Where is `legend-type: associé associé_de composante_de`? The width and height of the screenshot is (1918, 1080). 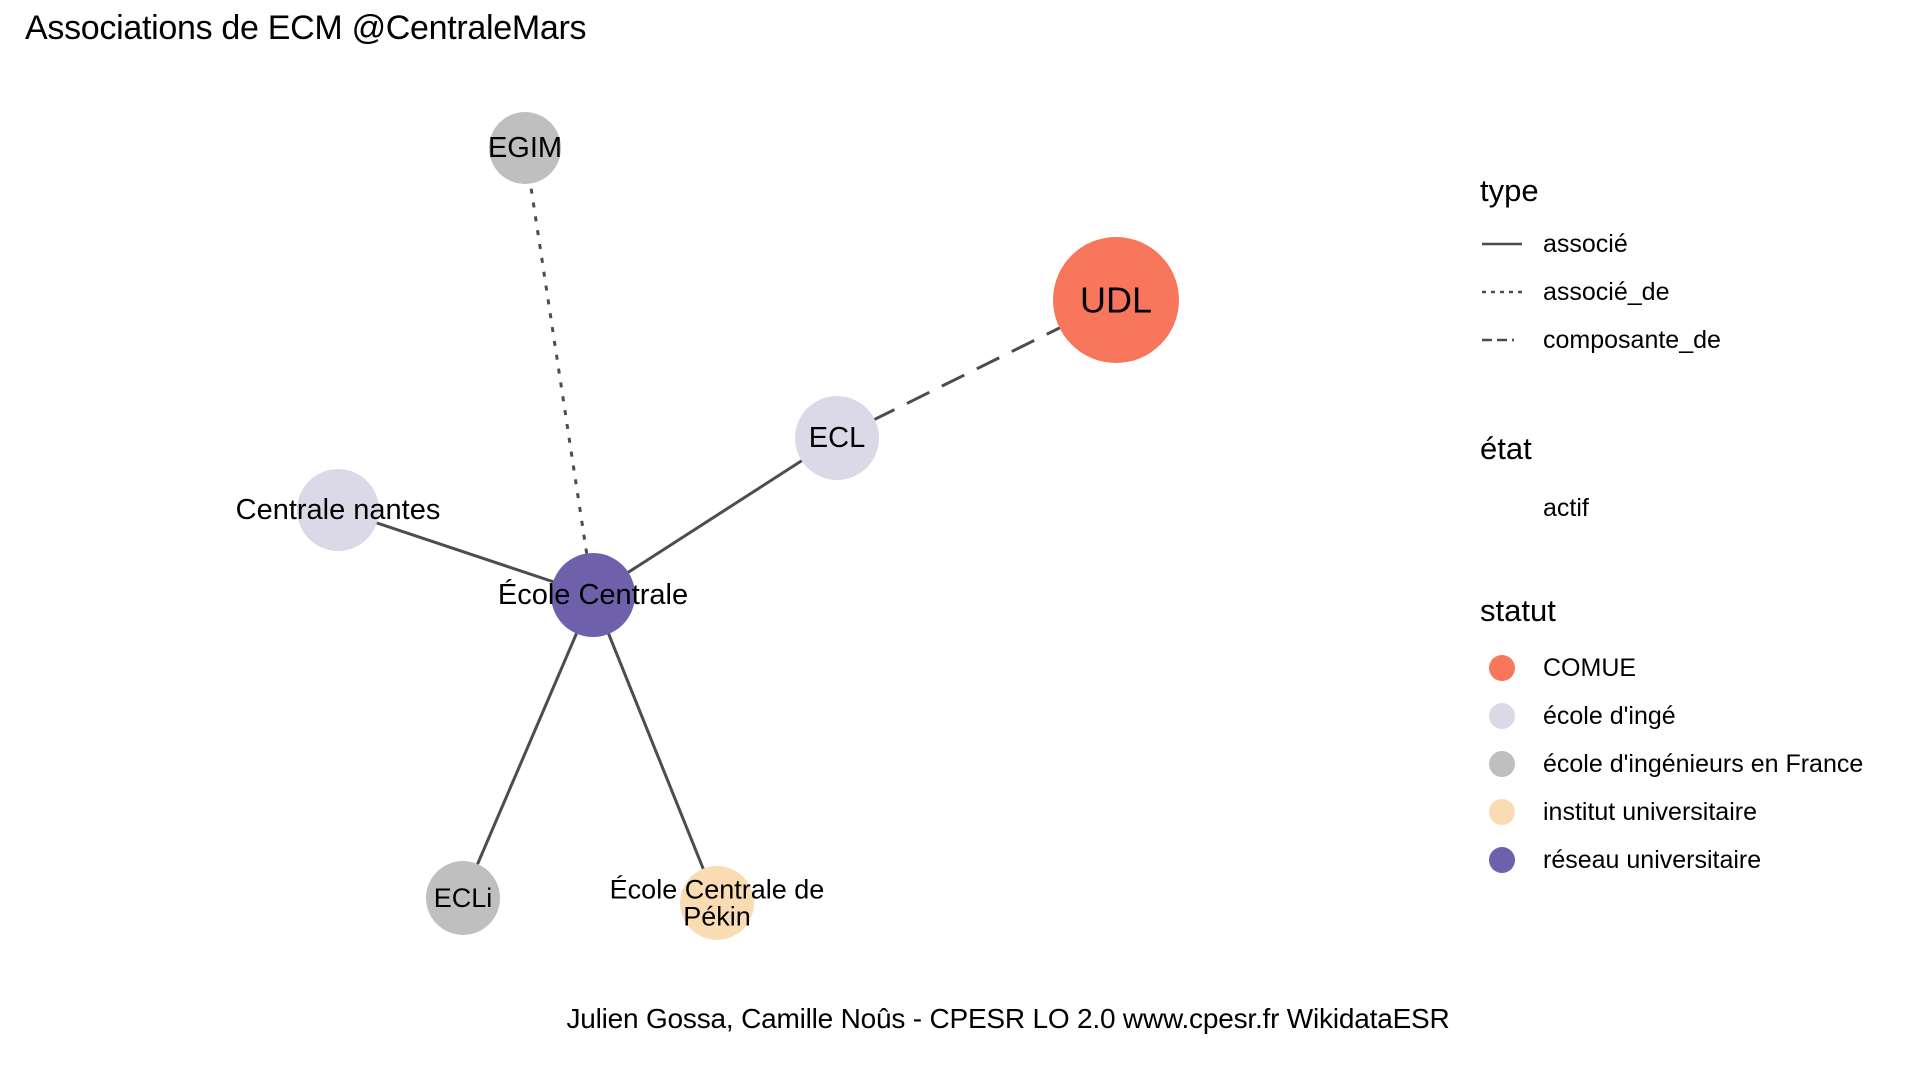
legend-type: associé associé_de composante_de is located at coordinates (1601, 292).